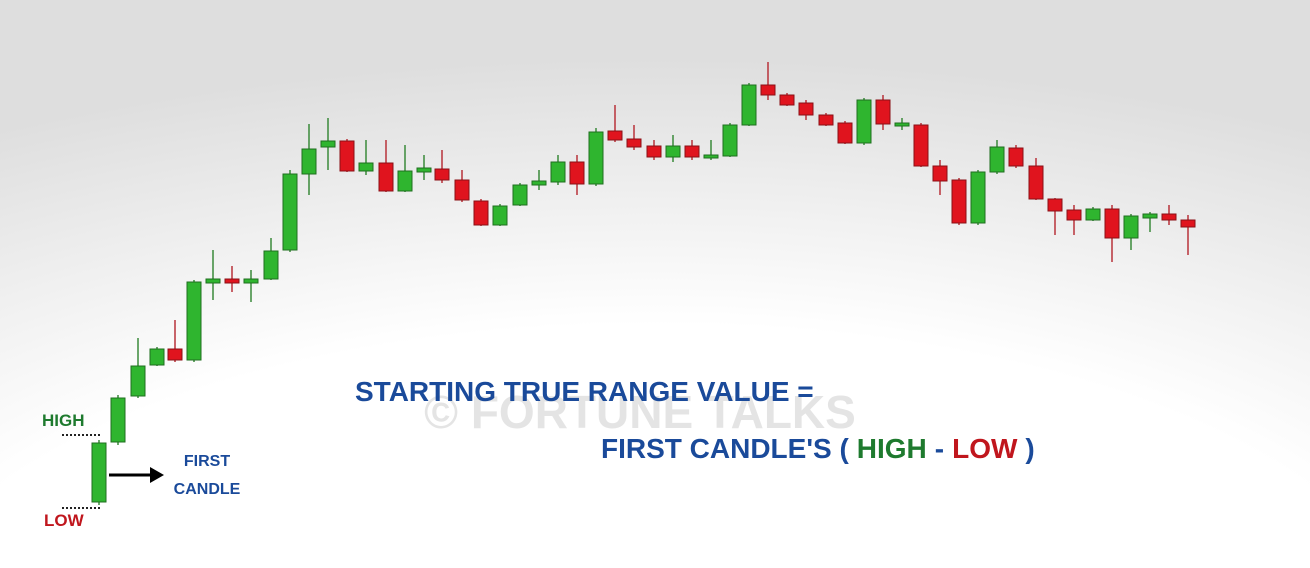 This screenshot has width=1310, height=568. Describe the element at coordinates (985, 448) in the screenshot. I see `formula-part: LOW` at that location.